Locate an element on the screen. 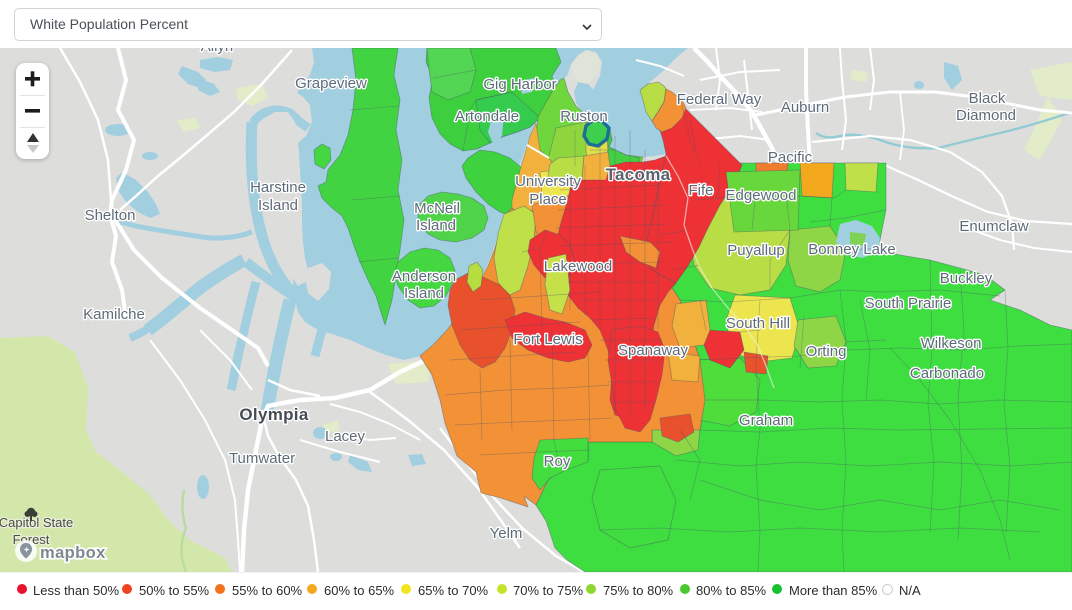 The image size is (1072, 610). svg-text: Anderson is located at coordinates (424, 276).